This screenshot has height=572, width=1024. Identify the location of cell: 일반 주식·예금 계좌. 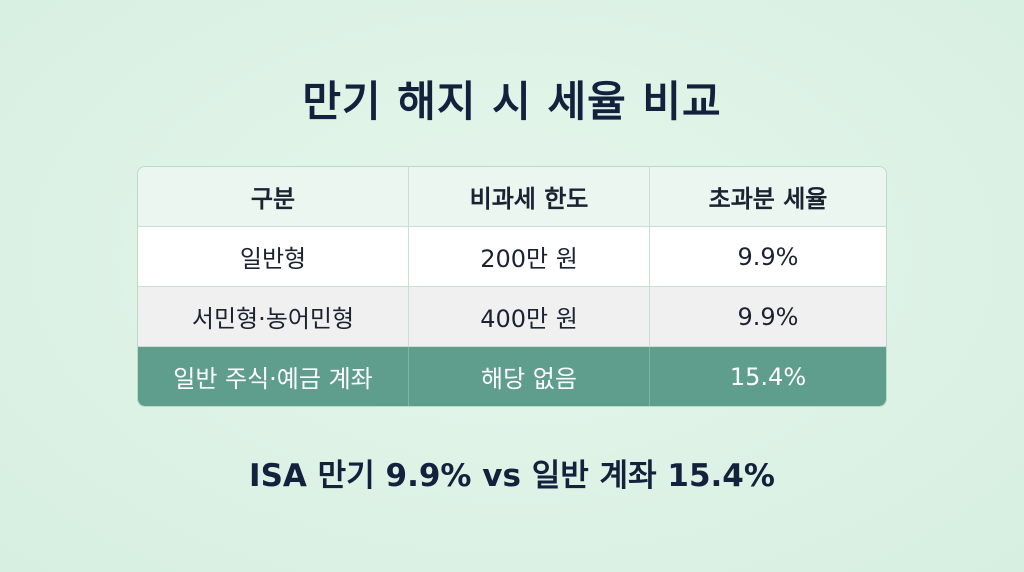
(273, 376).